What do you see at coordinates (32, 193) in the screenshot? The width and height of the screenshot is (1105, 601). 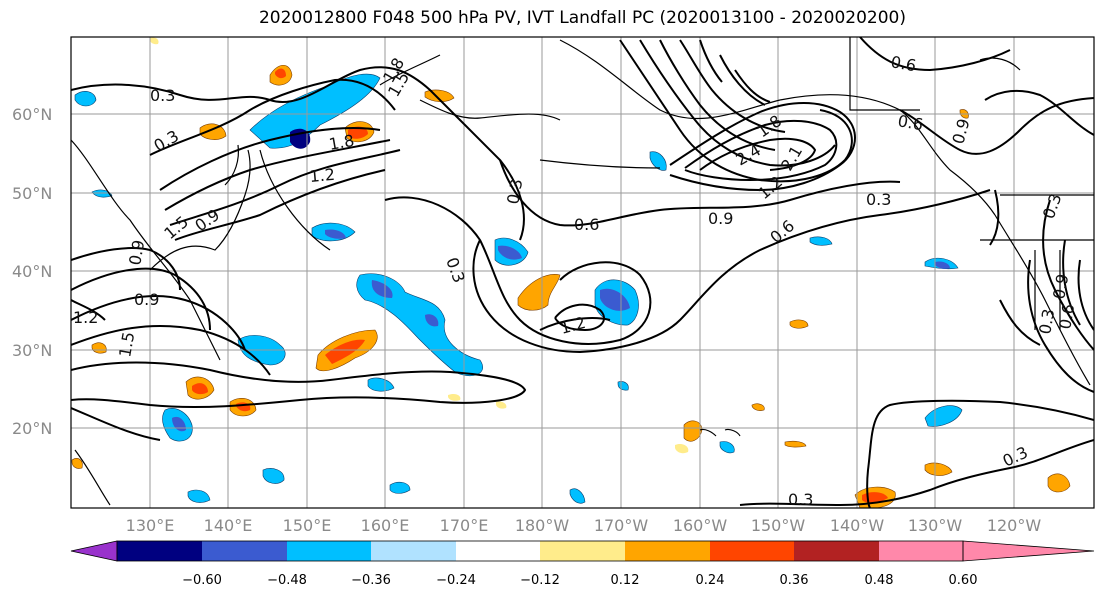 I see `lat-label: 50°N` at bounding box center [32, 193].